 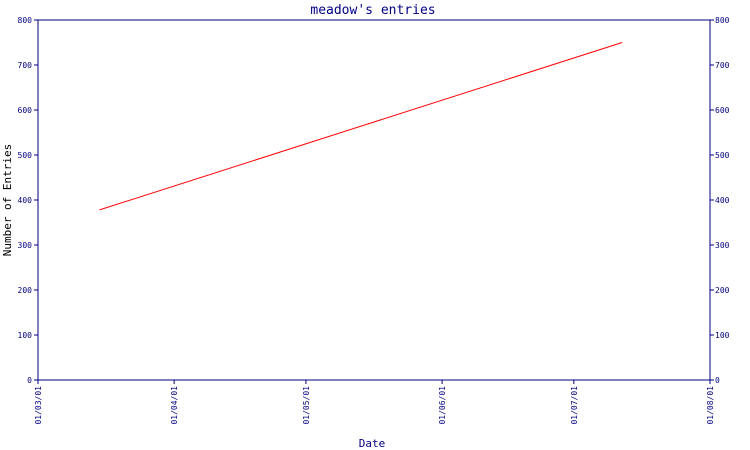 What do you see at coordinates (372, 10) in the screenshot?
I see `chart-title: meadow's entries` at bounding box center [372, 10].